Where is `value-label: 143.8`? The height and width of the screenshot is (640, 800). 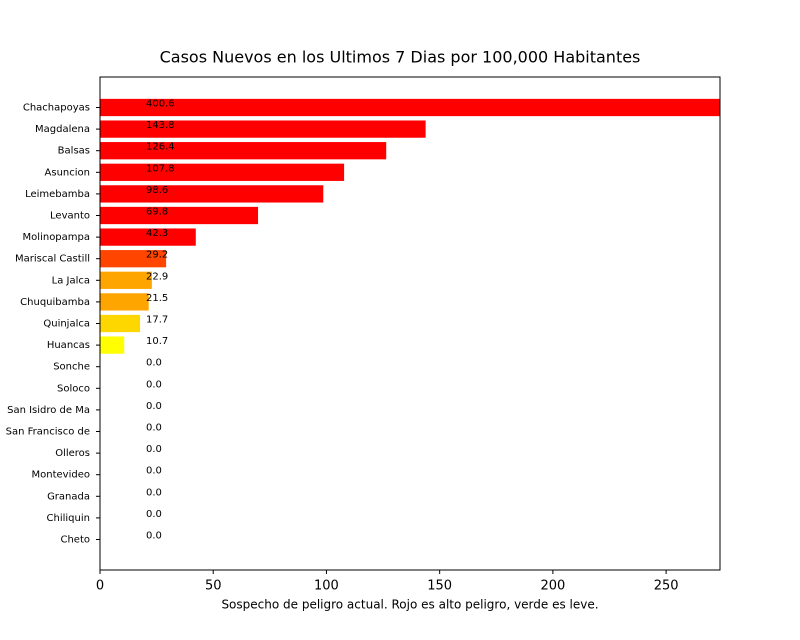
value-label: 143.8 is located at coordinates (160, 125).